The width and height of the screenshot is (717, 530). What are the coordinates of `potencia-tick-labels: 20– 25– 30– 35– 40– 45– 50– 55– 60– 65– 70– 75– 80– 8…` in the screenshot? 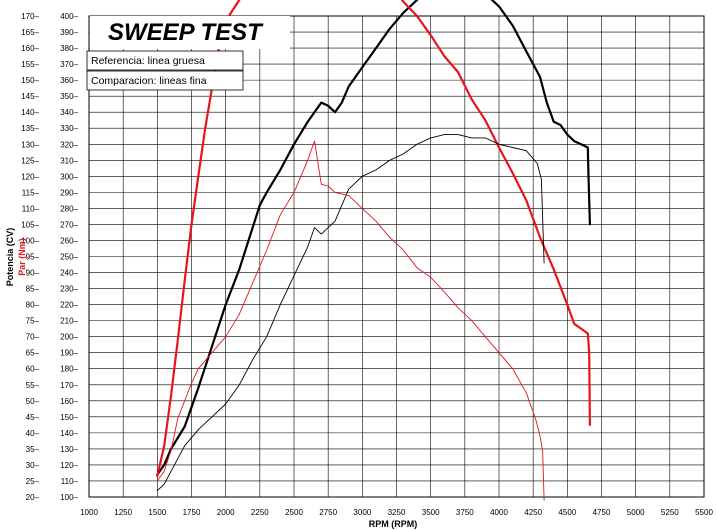 It's located at (30, 257).